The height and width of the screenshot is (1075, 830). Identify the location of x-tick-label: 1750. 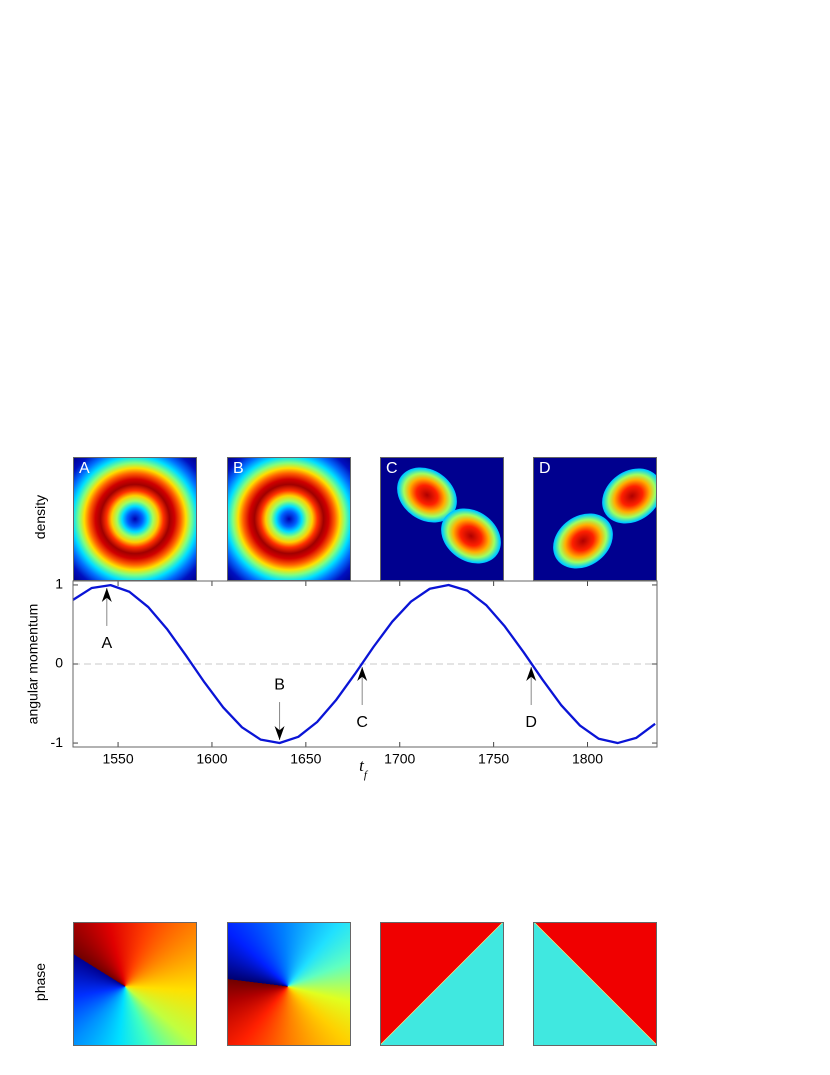
(493, 759).